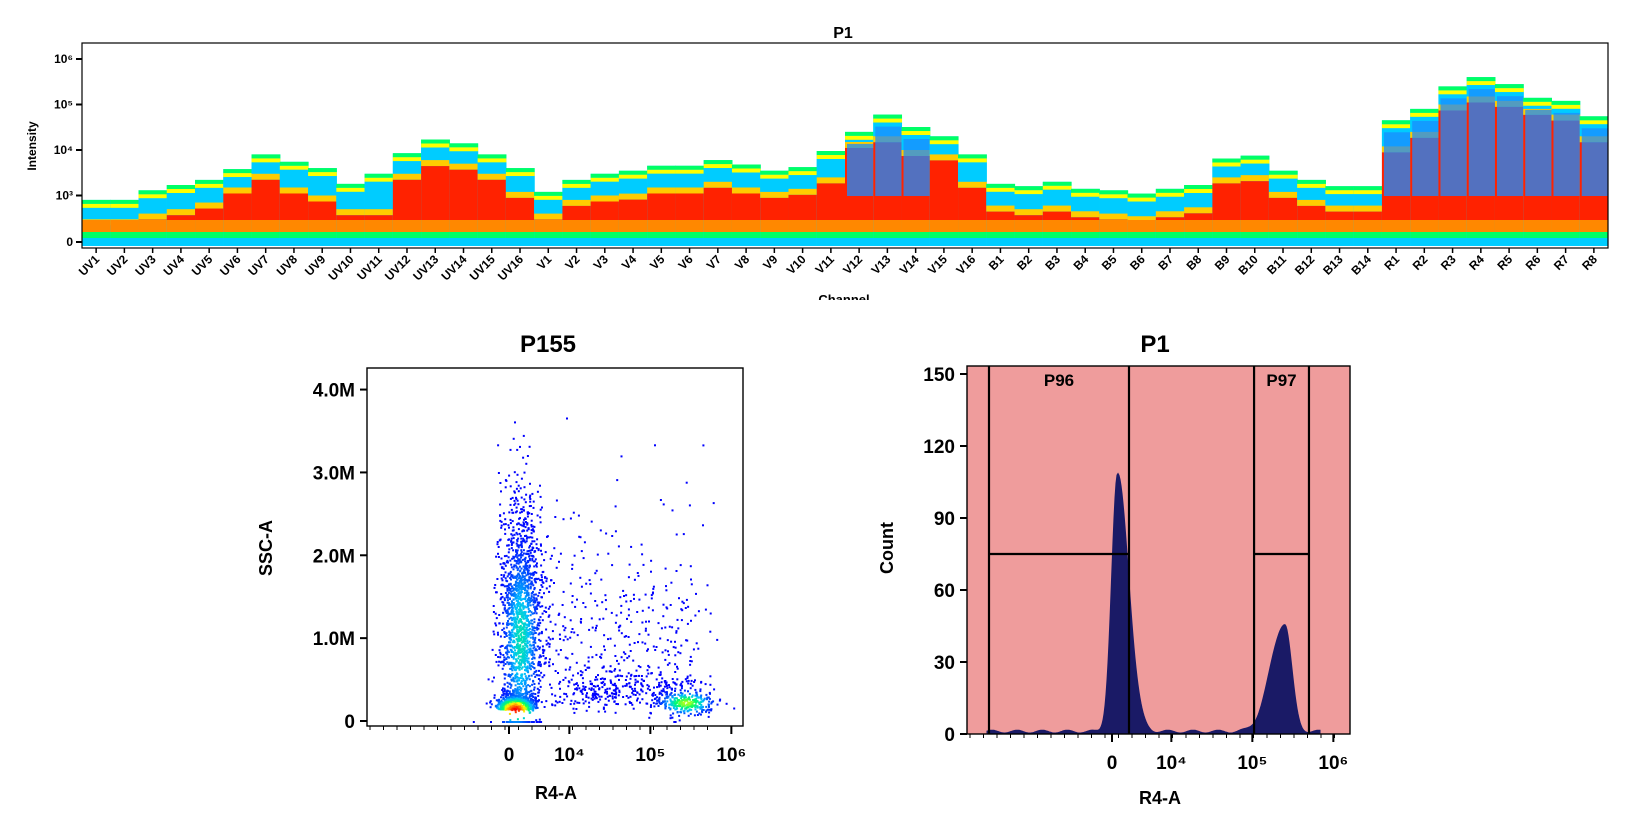  What do you see at coordinates (1194, 262) in the screenshot?
I see `spectrum-x-tick-label: B8` at bounding box center [1194, 262].